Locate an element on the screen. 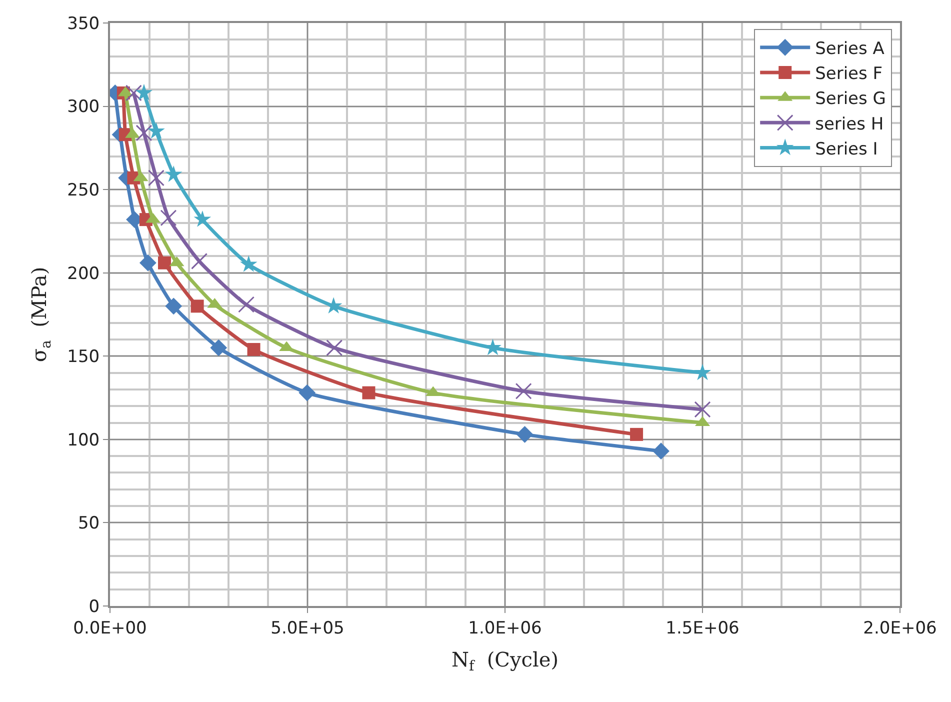  legend-label: Series G is located at coordinates (850, 99).